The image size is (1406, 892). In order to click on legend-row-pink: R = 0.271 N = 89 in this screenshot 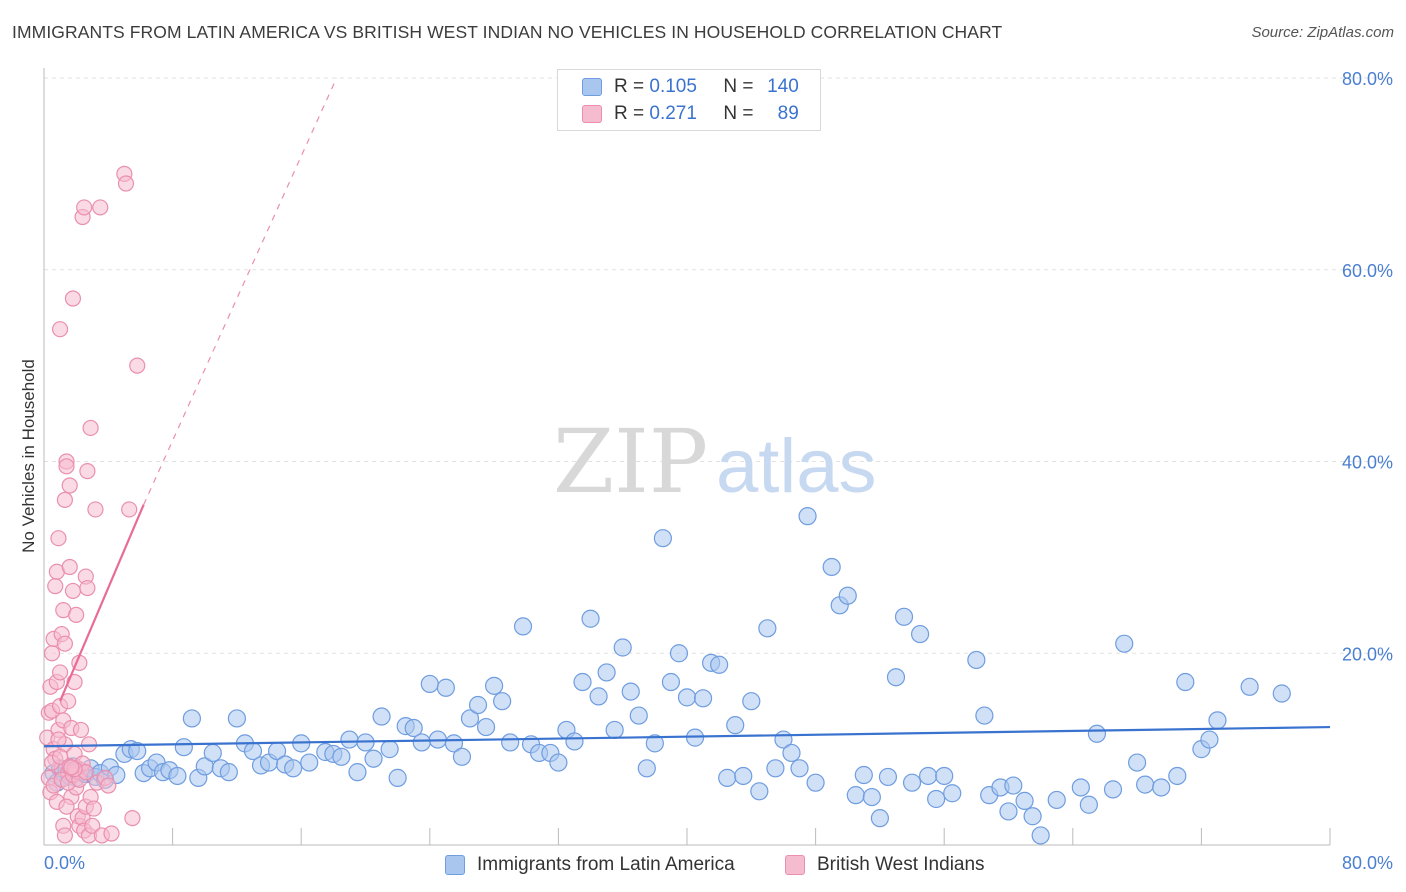, I will do `click(690, 114)`.